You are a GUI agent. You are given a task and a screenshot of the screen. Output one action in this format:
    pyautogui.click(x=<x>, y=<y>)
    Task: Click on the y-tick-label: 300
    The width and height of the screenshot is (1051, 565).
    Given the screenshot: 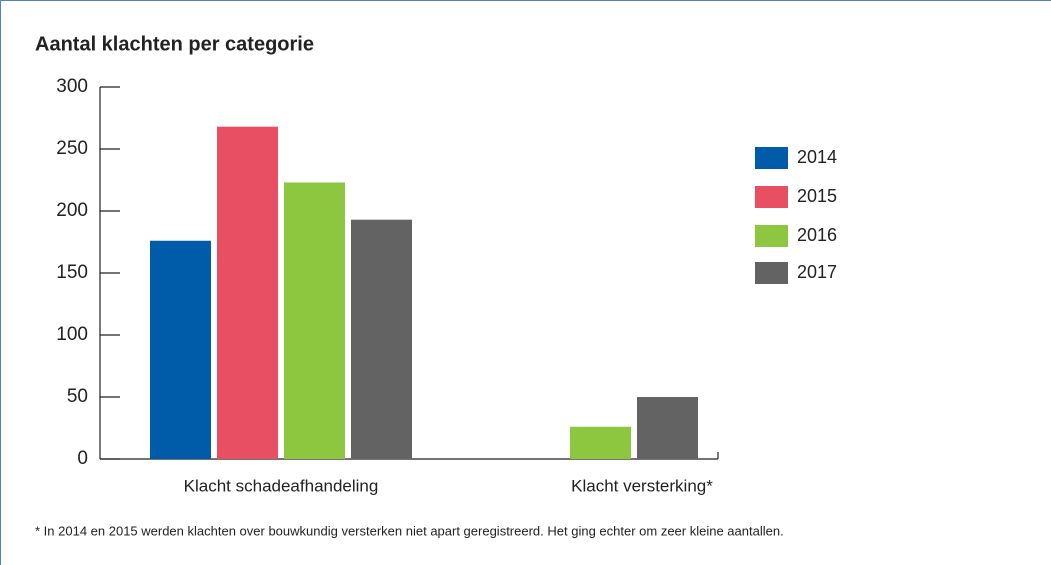 What is the action you would take?
    pyautogui.click(x=72, y=86)
    